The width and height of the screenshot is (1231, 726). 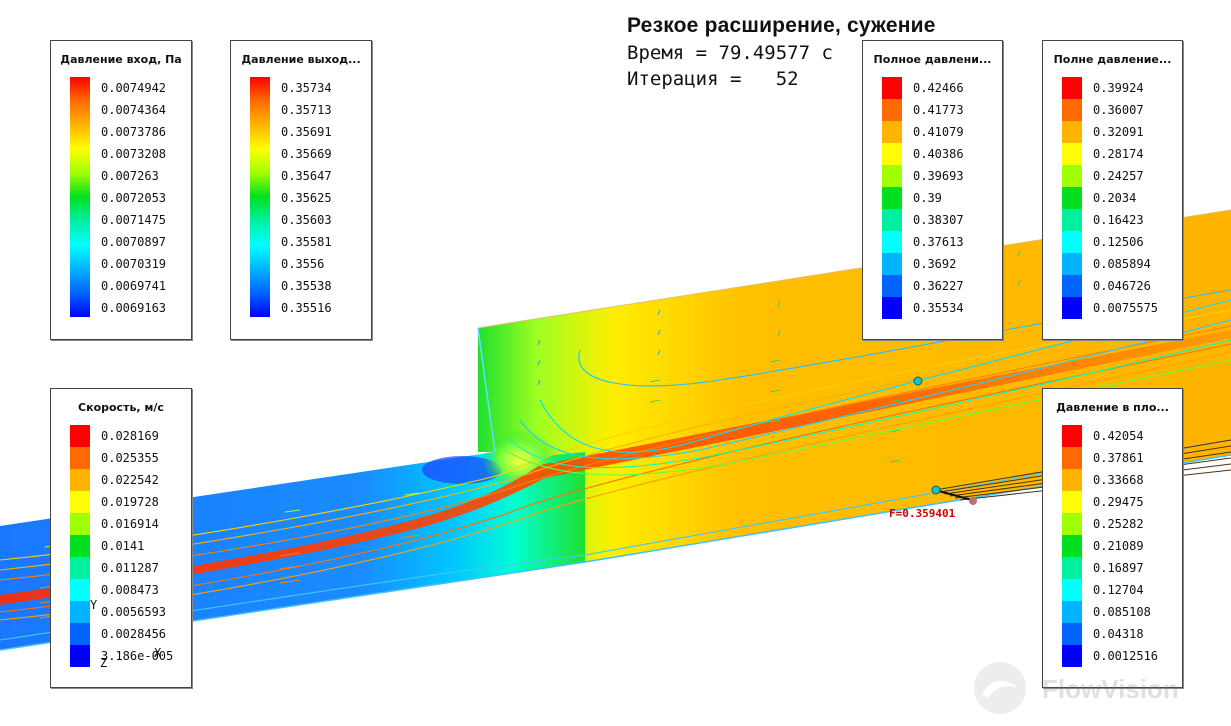 I want to click on force-arrow, so click(x=953, y=495).